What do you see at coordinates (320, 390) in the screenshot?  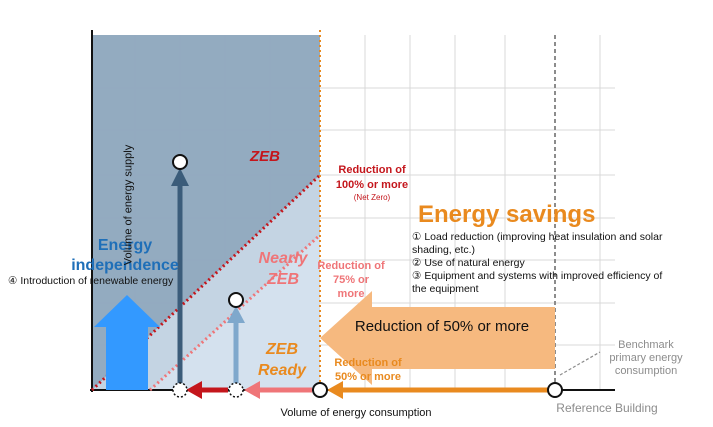 I see `ready-point-circle` at bounding box center [320, 390].